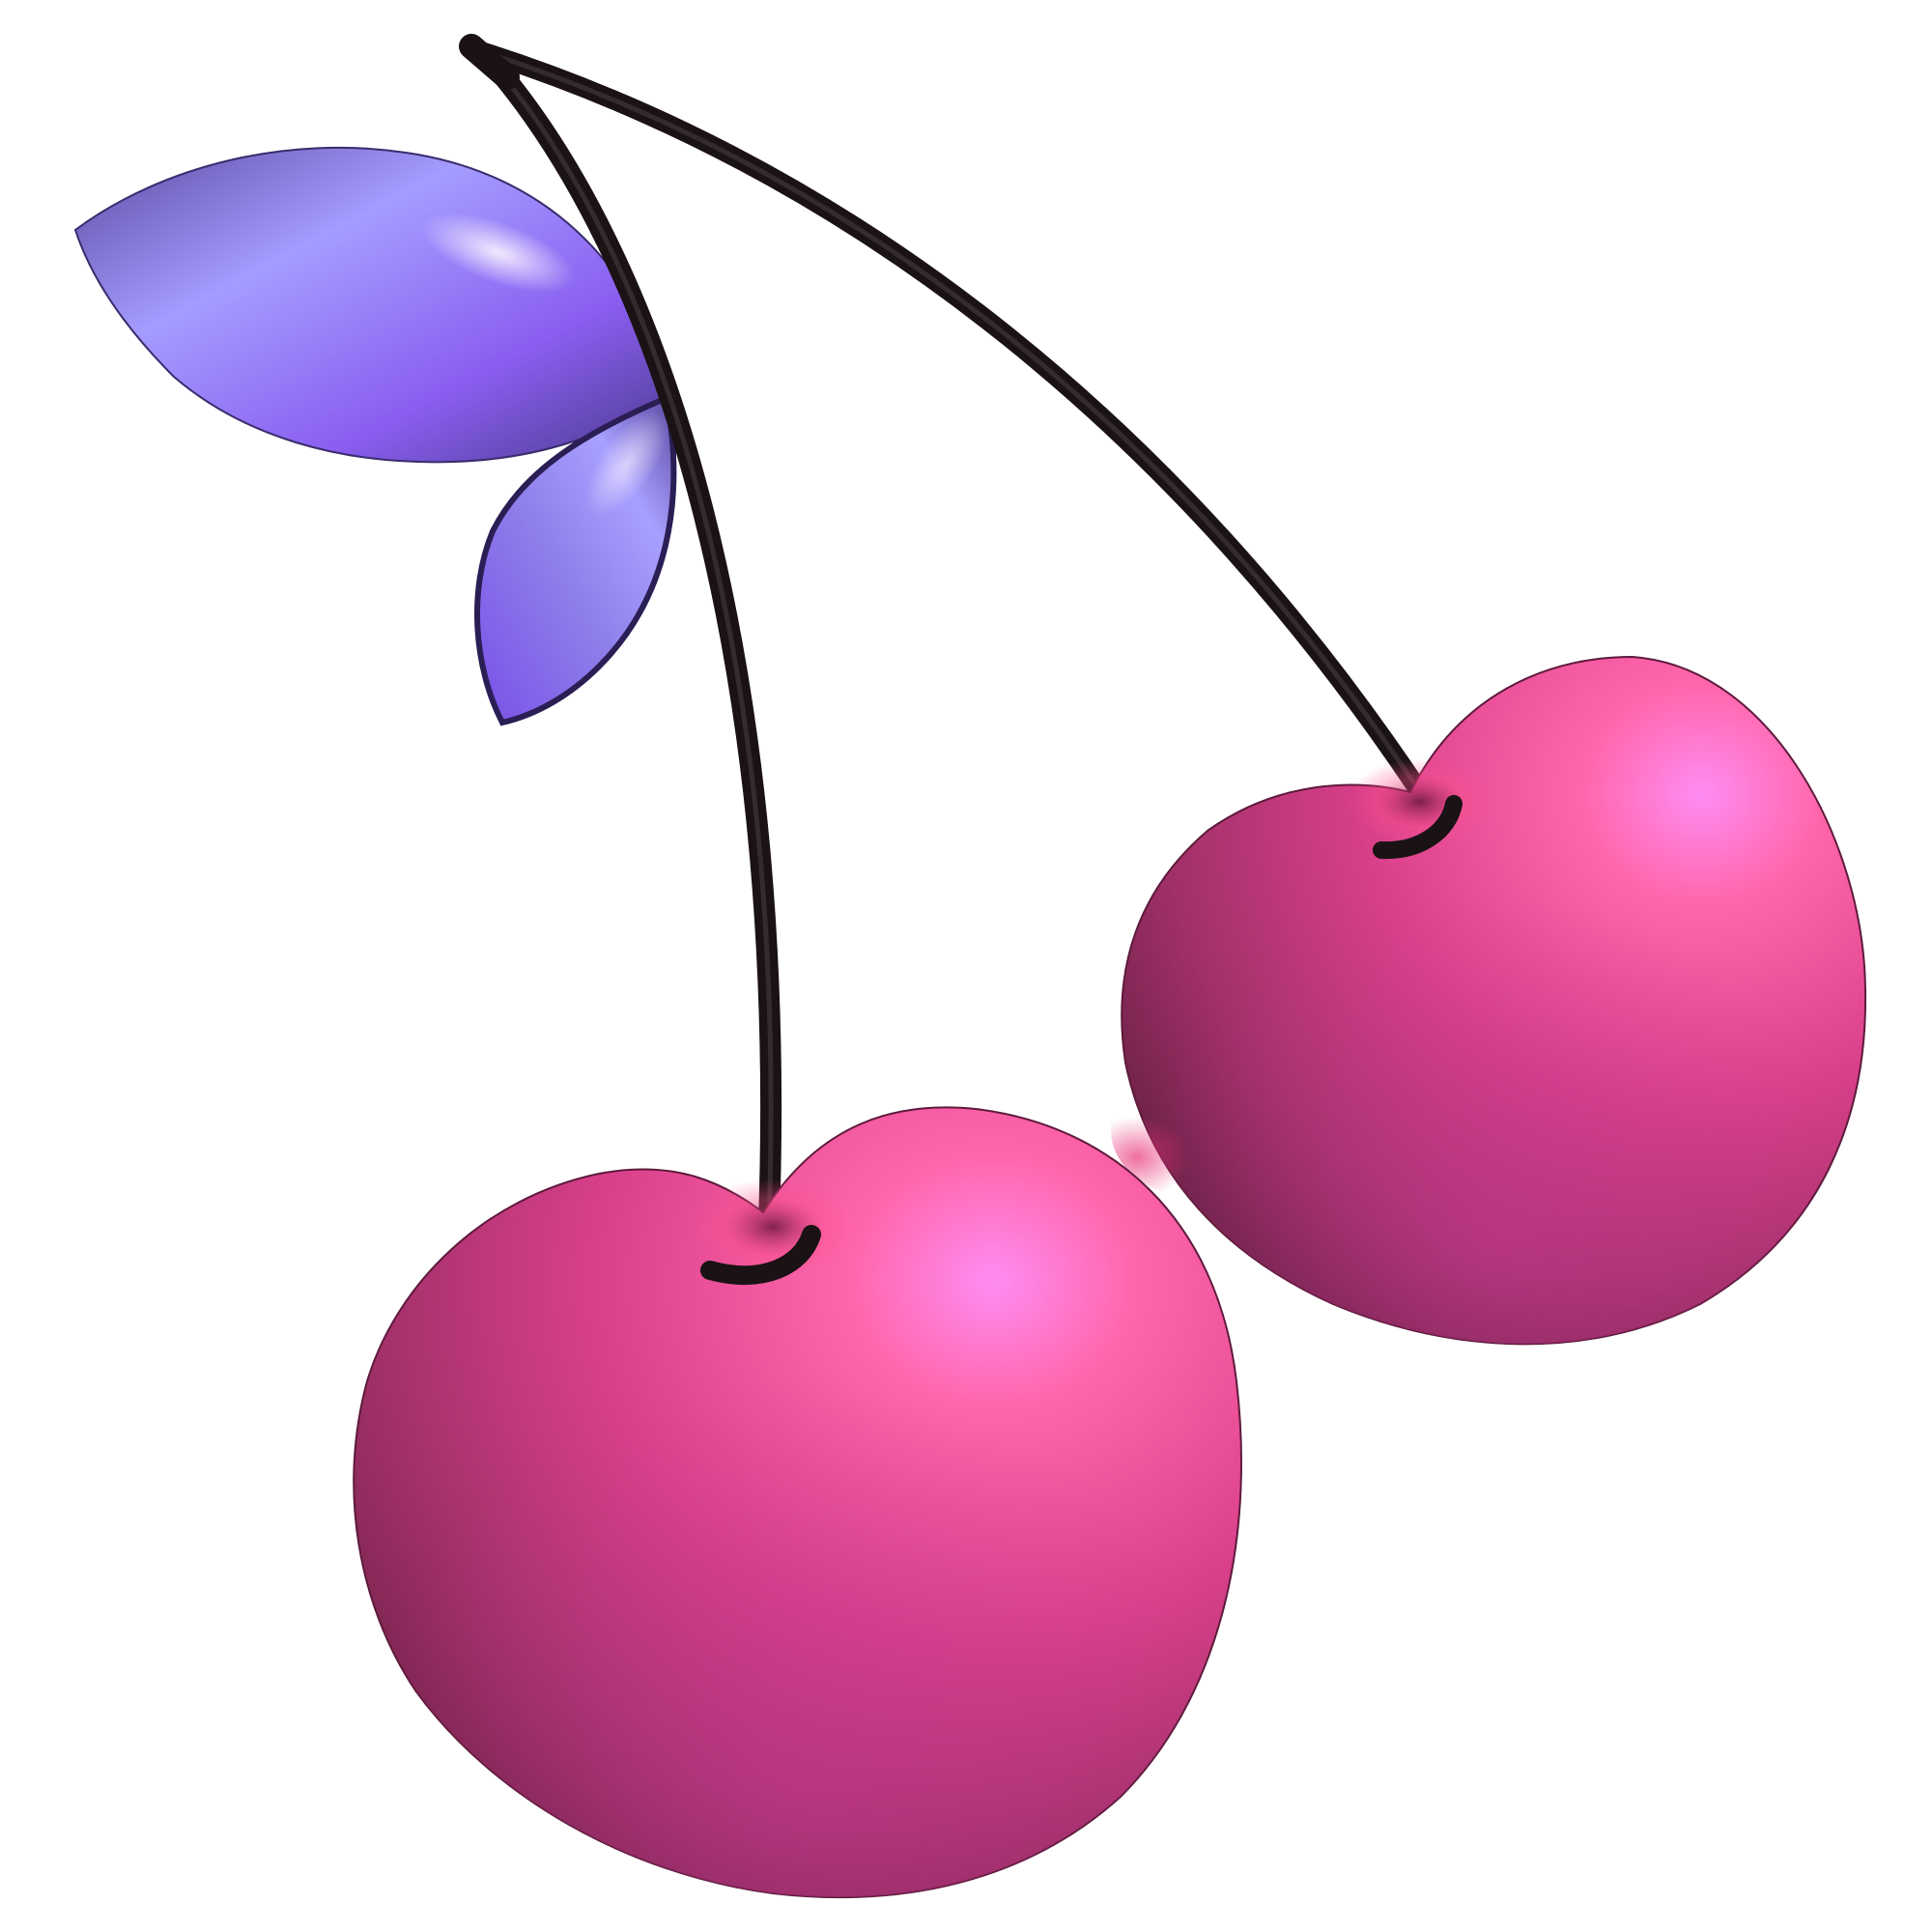 The image size is (1932, 1932). Describe the element at coordinates (608, 483) in the screenshot. I see `leaf-small-highlight` at that location.